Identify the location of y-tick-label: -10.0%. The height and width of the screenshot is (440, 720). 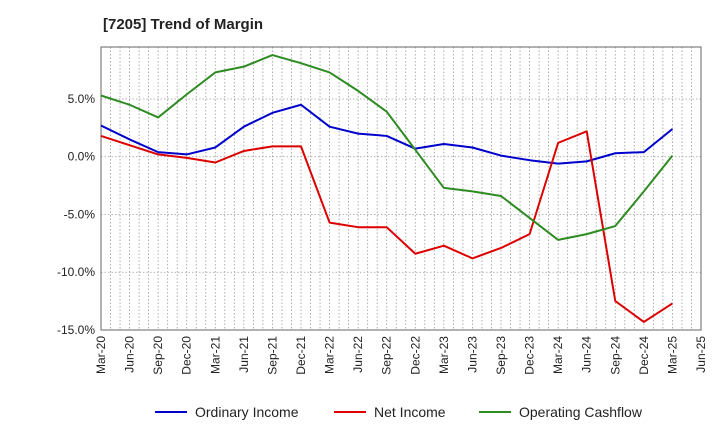
(76, 272).